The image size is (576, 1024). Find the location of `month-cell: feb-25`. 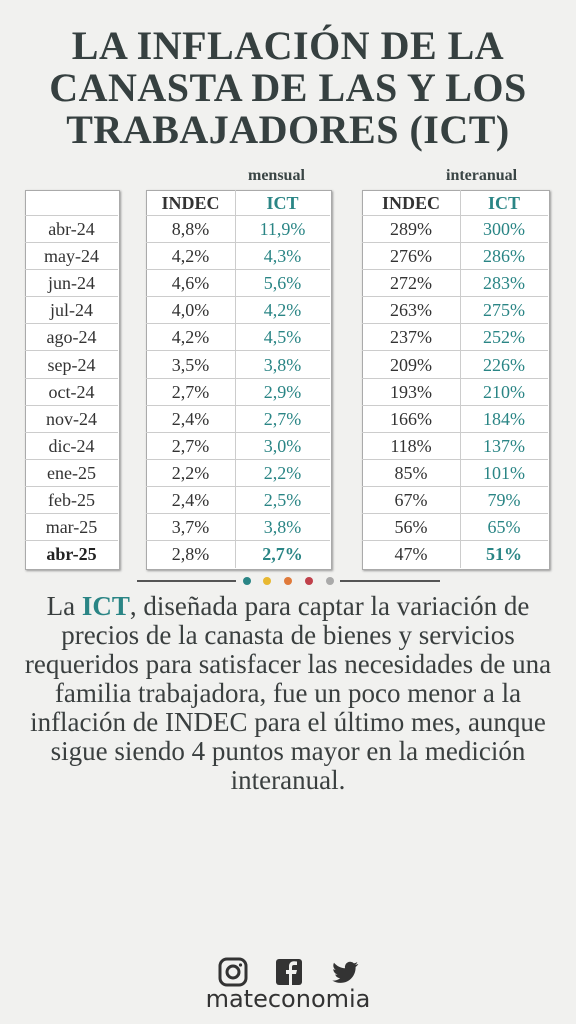

month-cell: feb-25 is located at coordinates (71, 501).